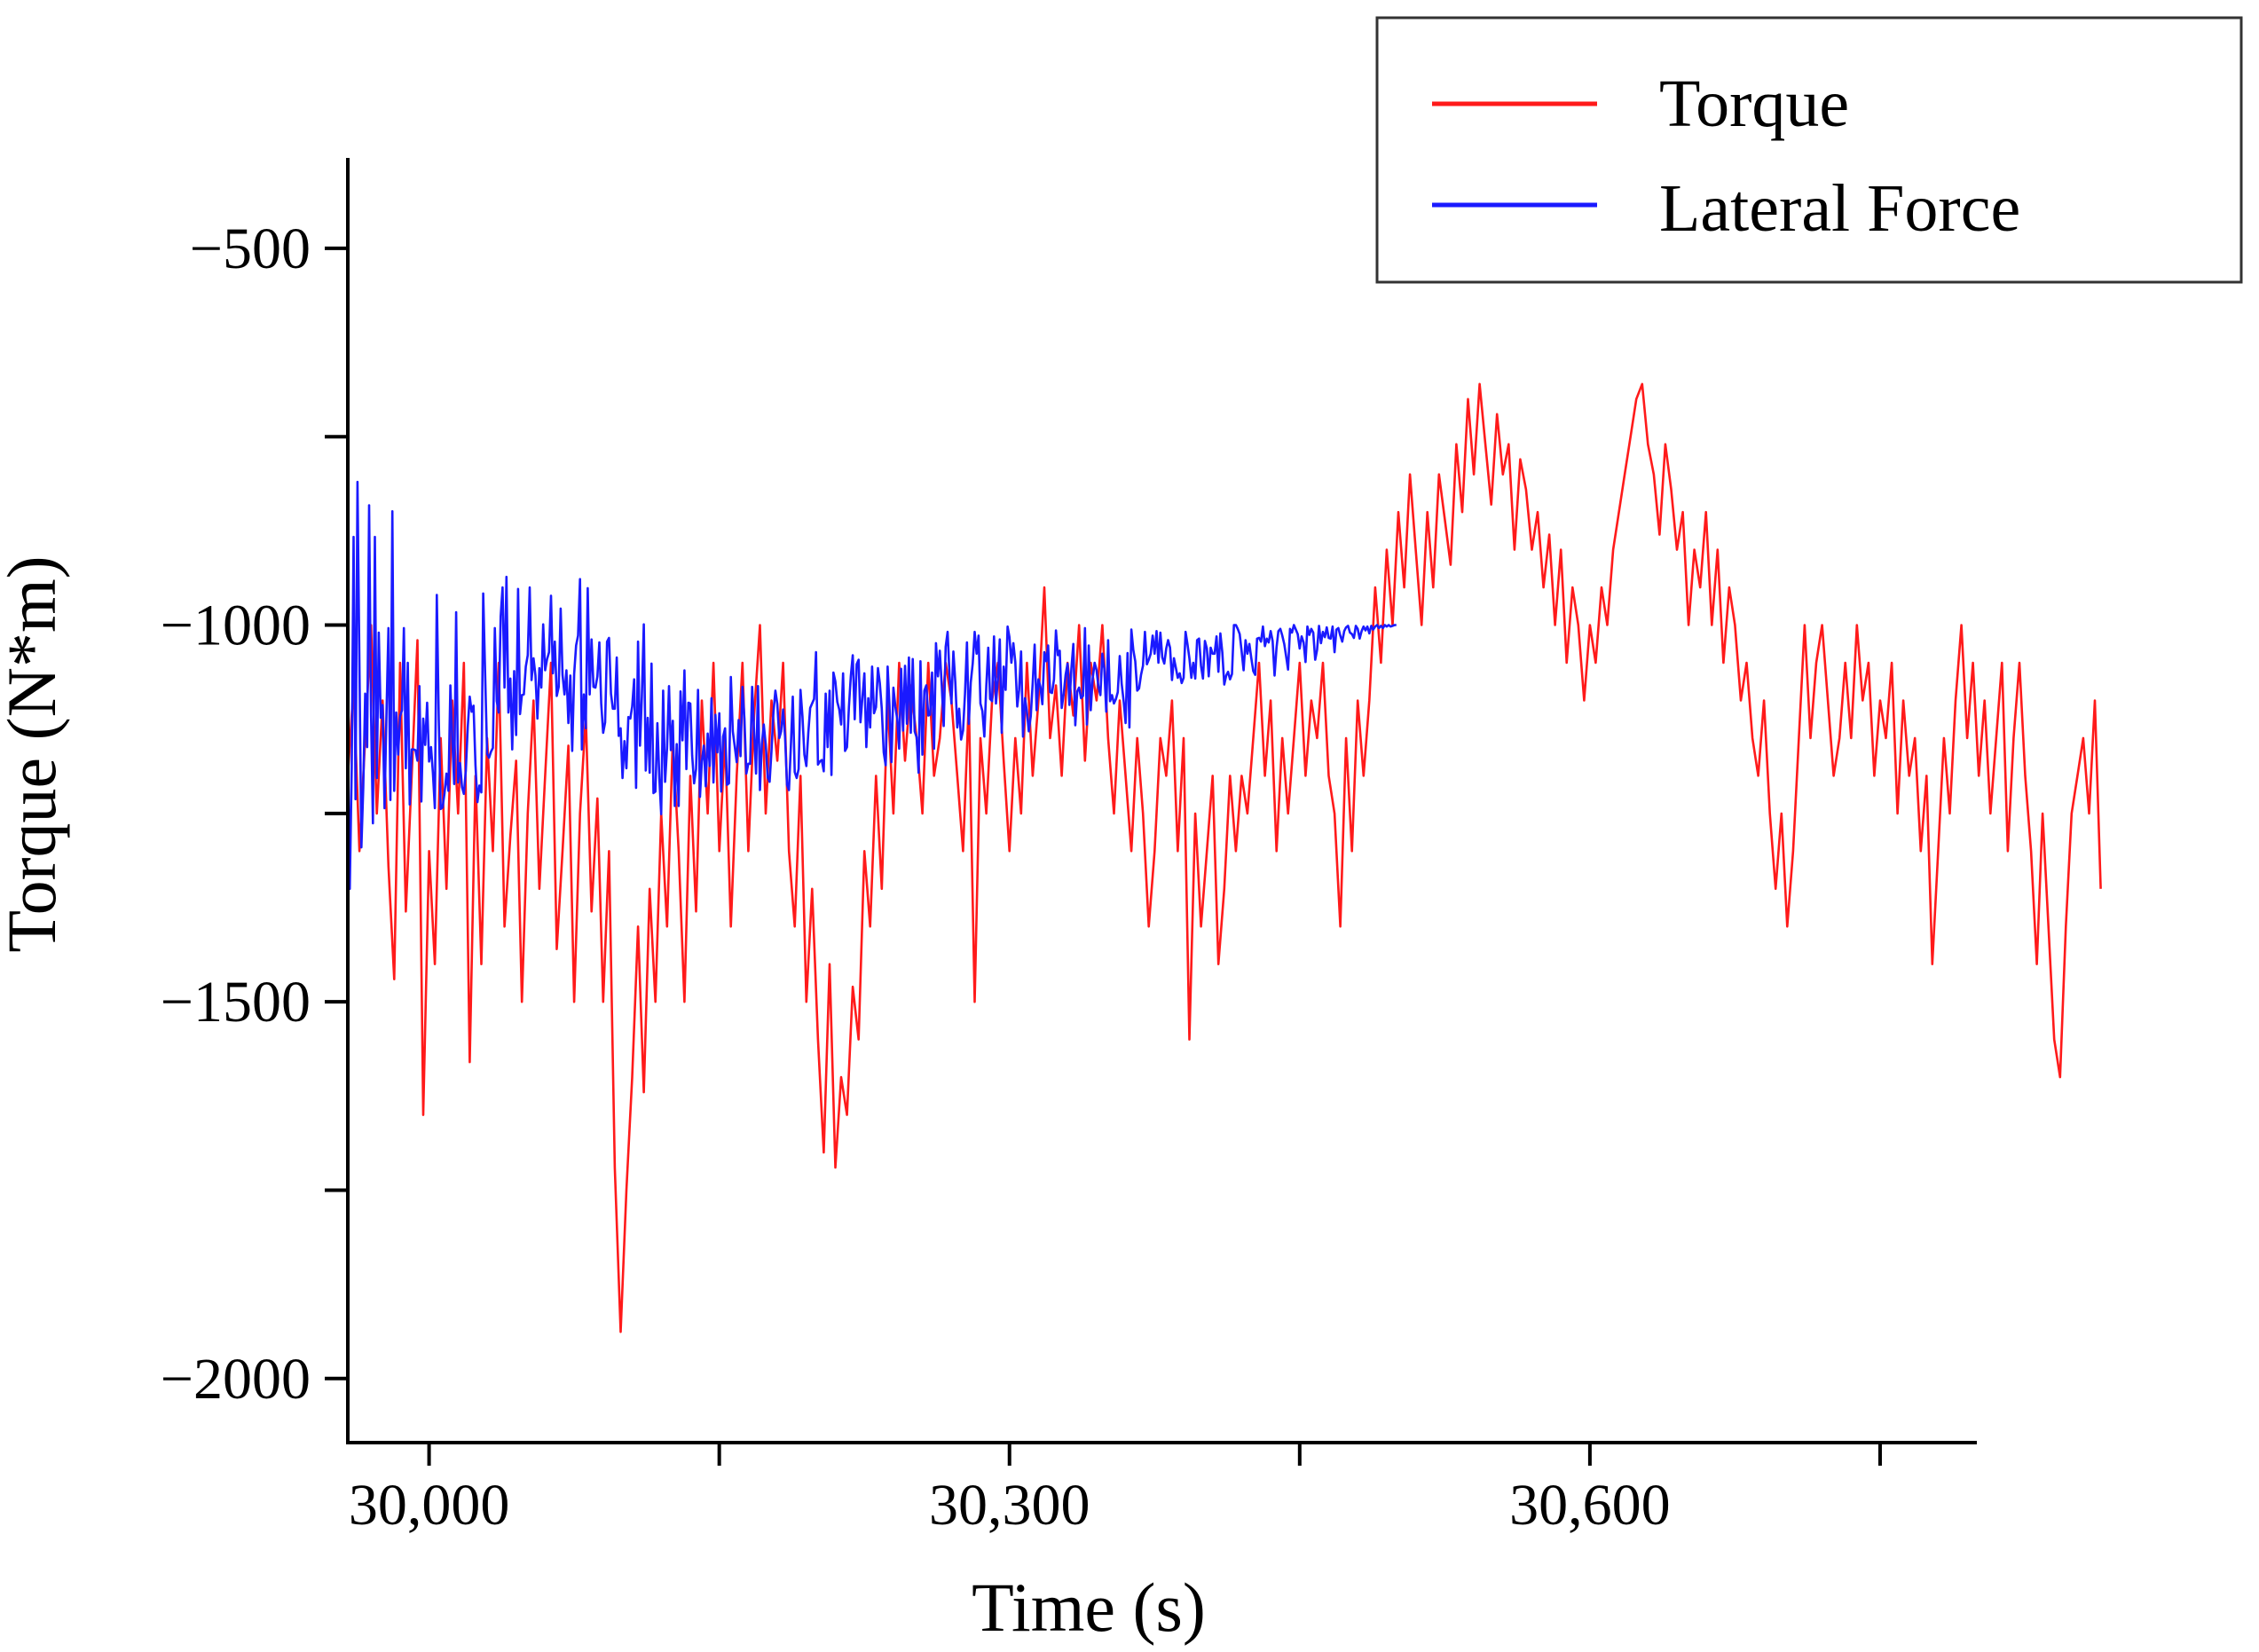 Image resolution: width=2259 pixels, height=1652 pixels. I want to click on x-tick-label: 30,600, so click(1590, 1505).